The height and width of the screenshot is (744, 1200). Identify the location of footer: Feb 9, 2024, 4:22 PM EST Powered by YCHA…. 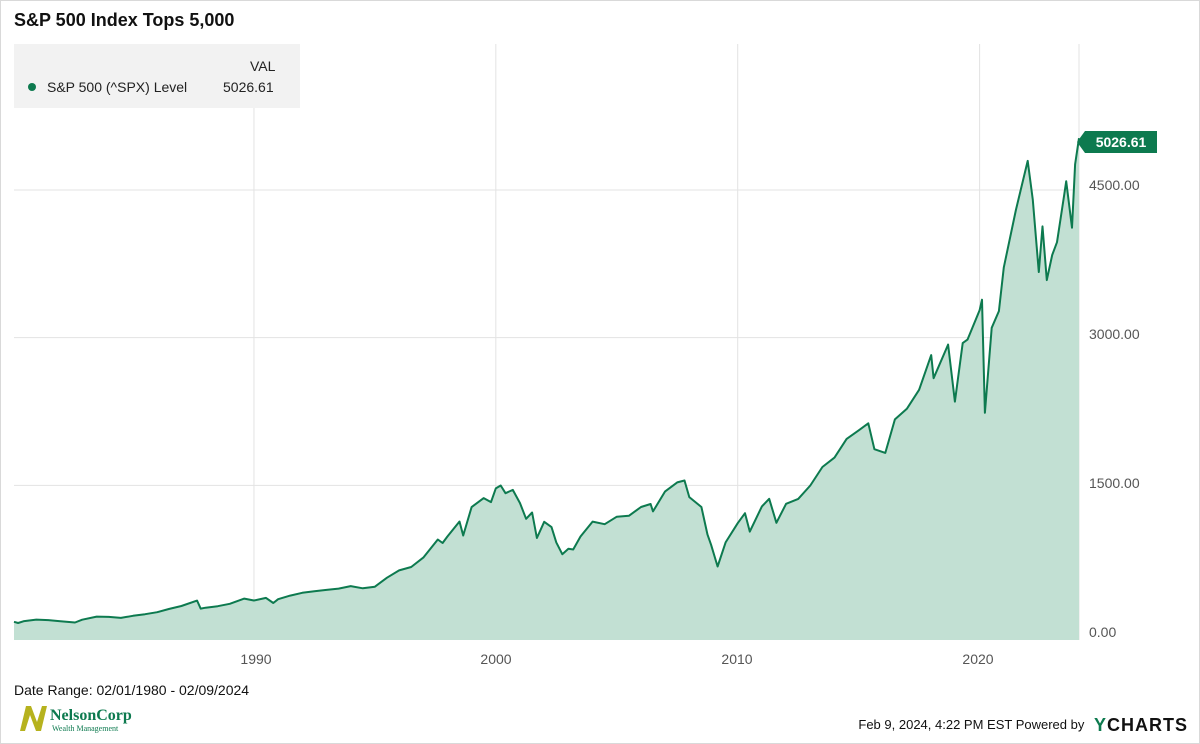
(1023, 725).